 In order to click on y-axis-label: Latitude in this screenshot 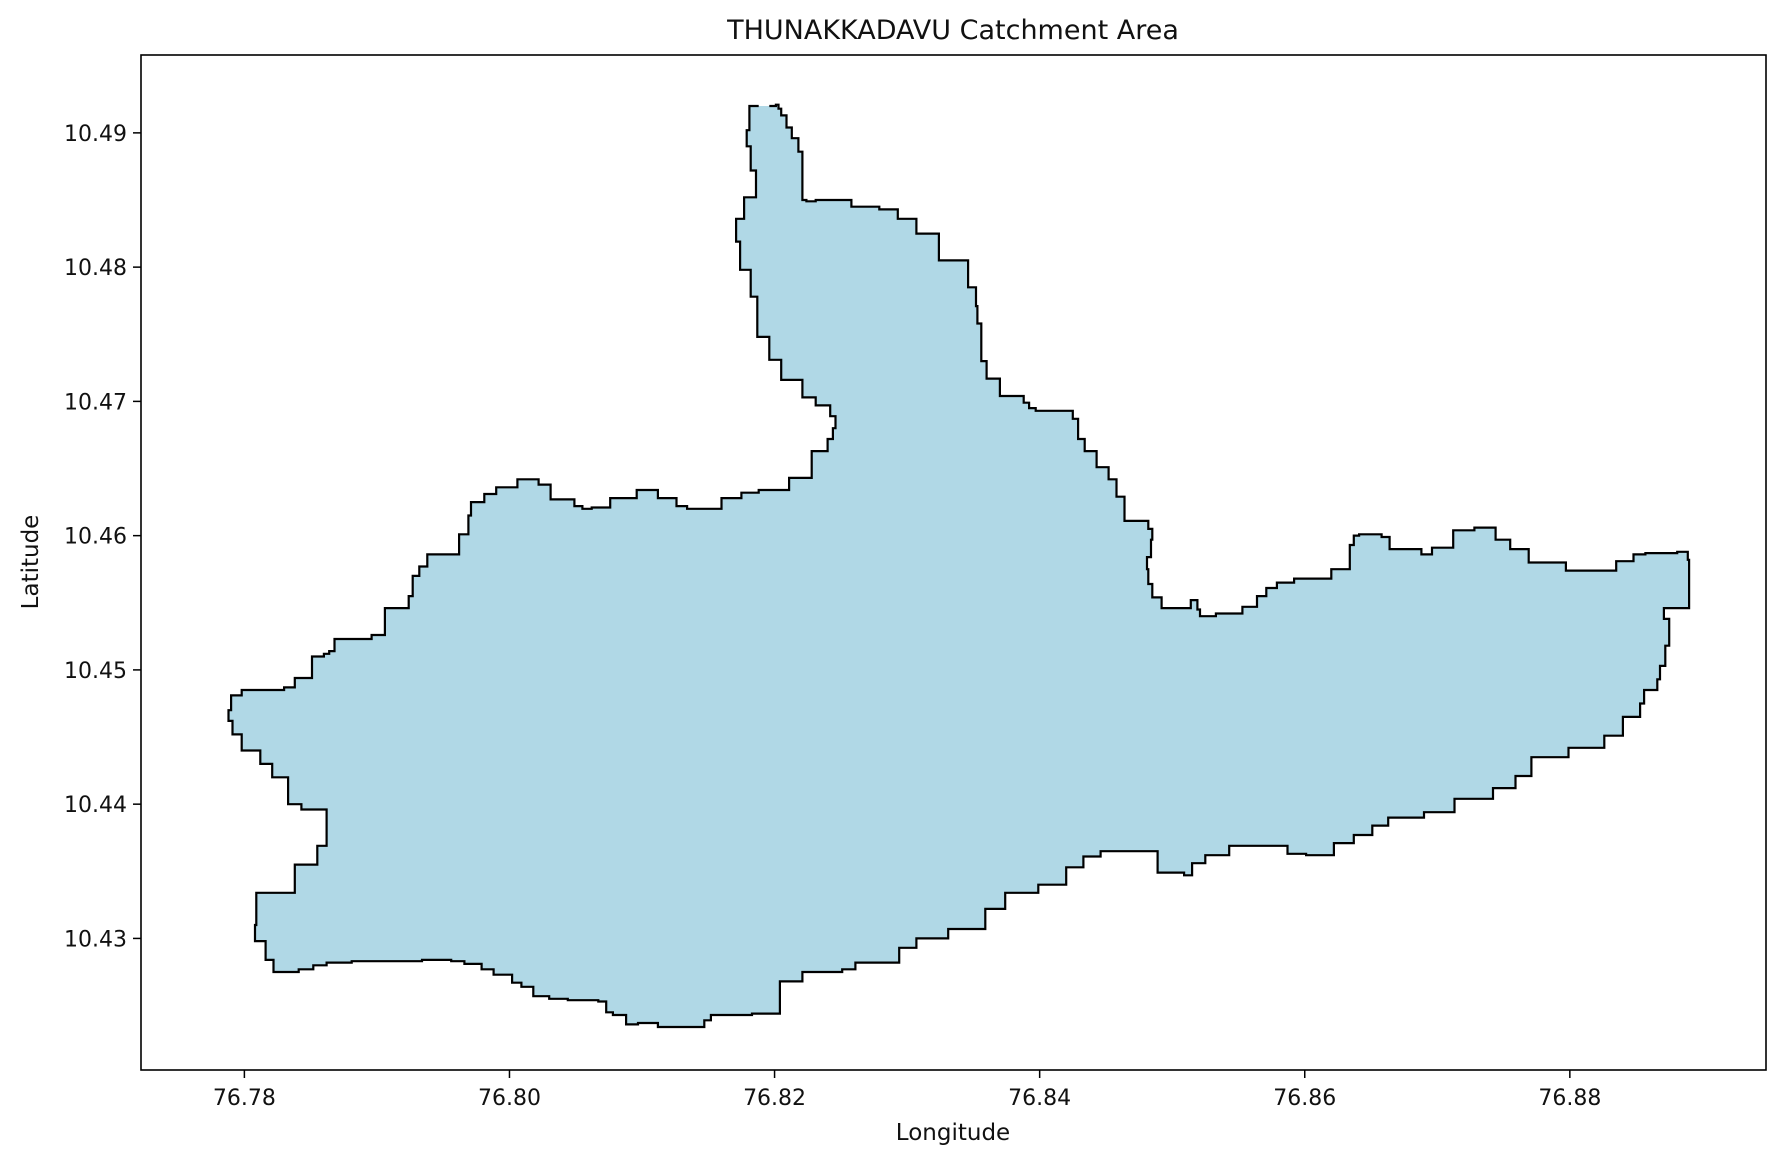, I will do `click(31, 562)`.